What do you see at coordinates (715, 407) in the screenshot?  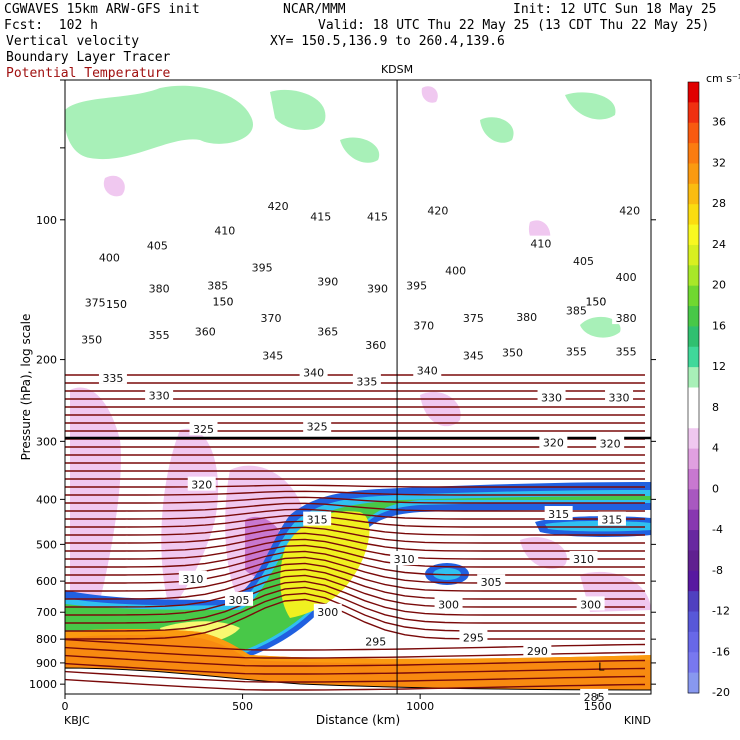 I see `colorbar-label: 8` at bounding box center [715, 407].